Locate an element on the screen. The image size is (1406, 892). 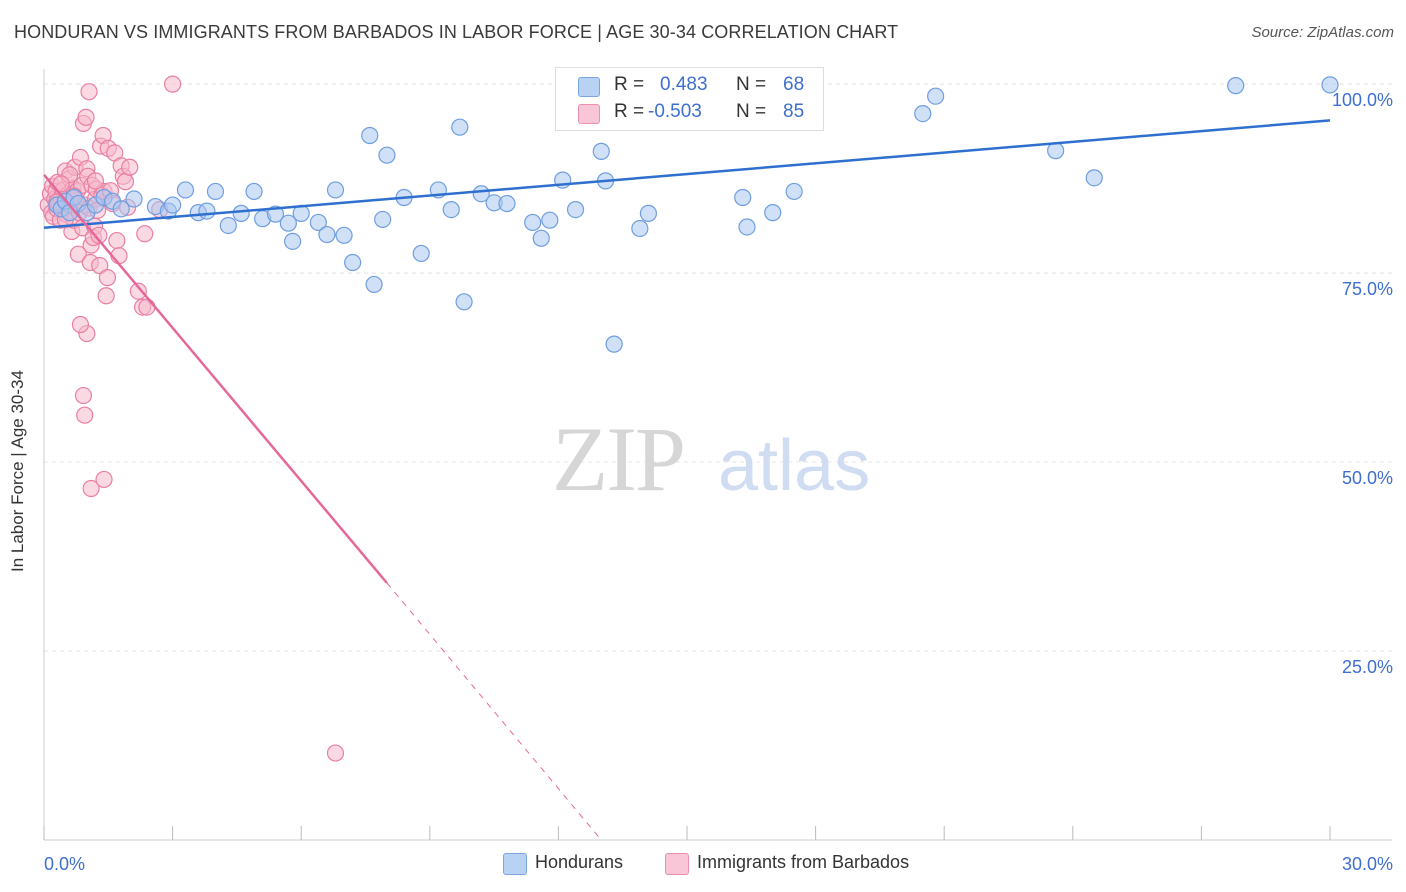
n-value-barbados: 85 is located at coordinates (794, 111).